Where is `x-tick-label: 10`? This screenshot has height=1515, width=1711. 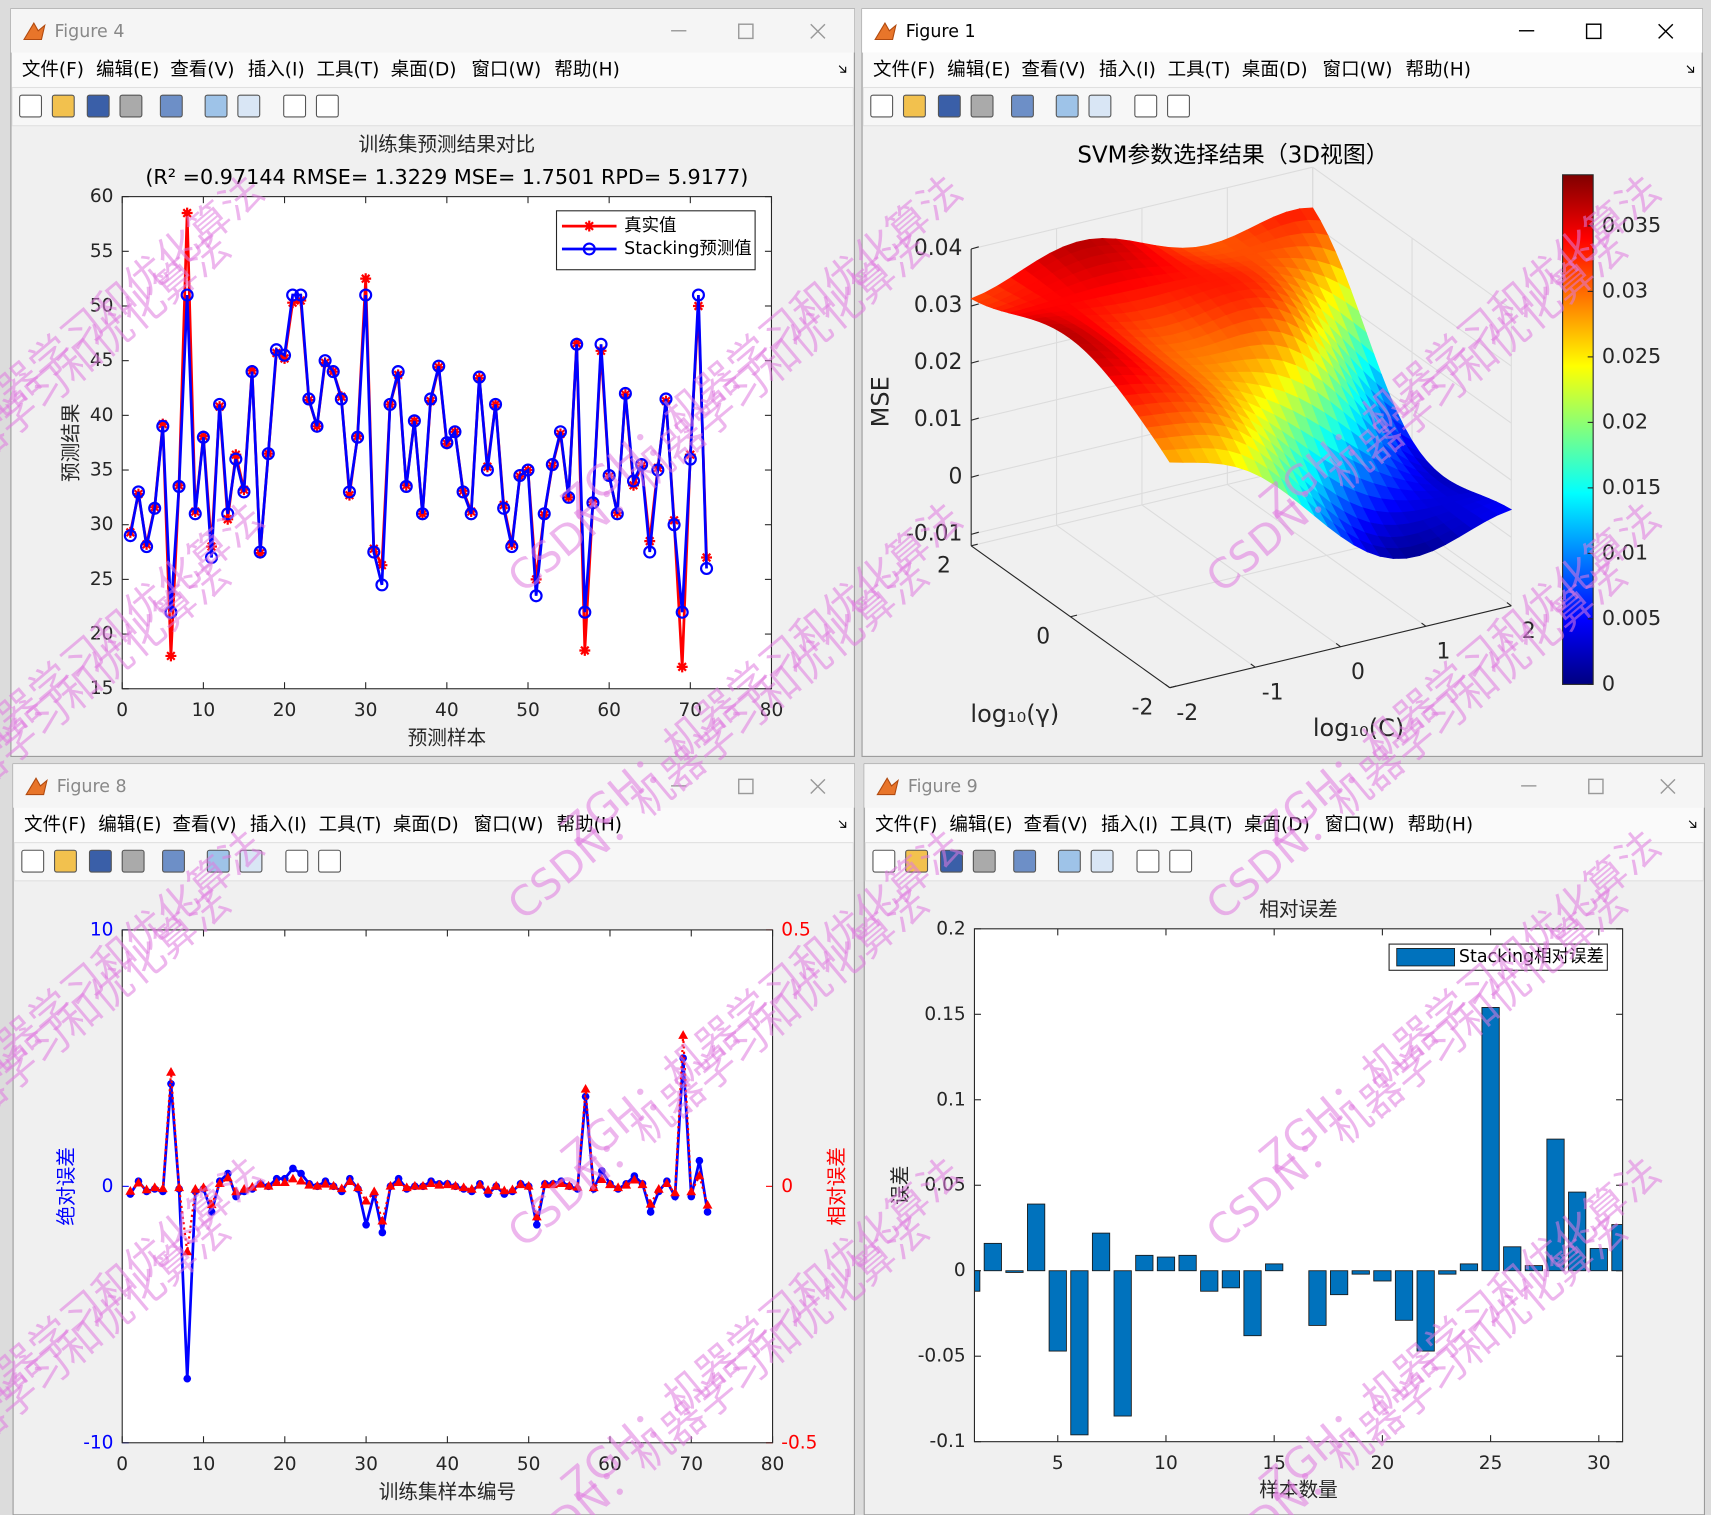
x-tick-label: 10 is located at coordinates (204, 710).